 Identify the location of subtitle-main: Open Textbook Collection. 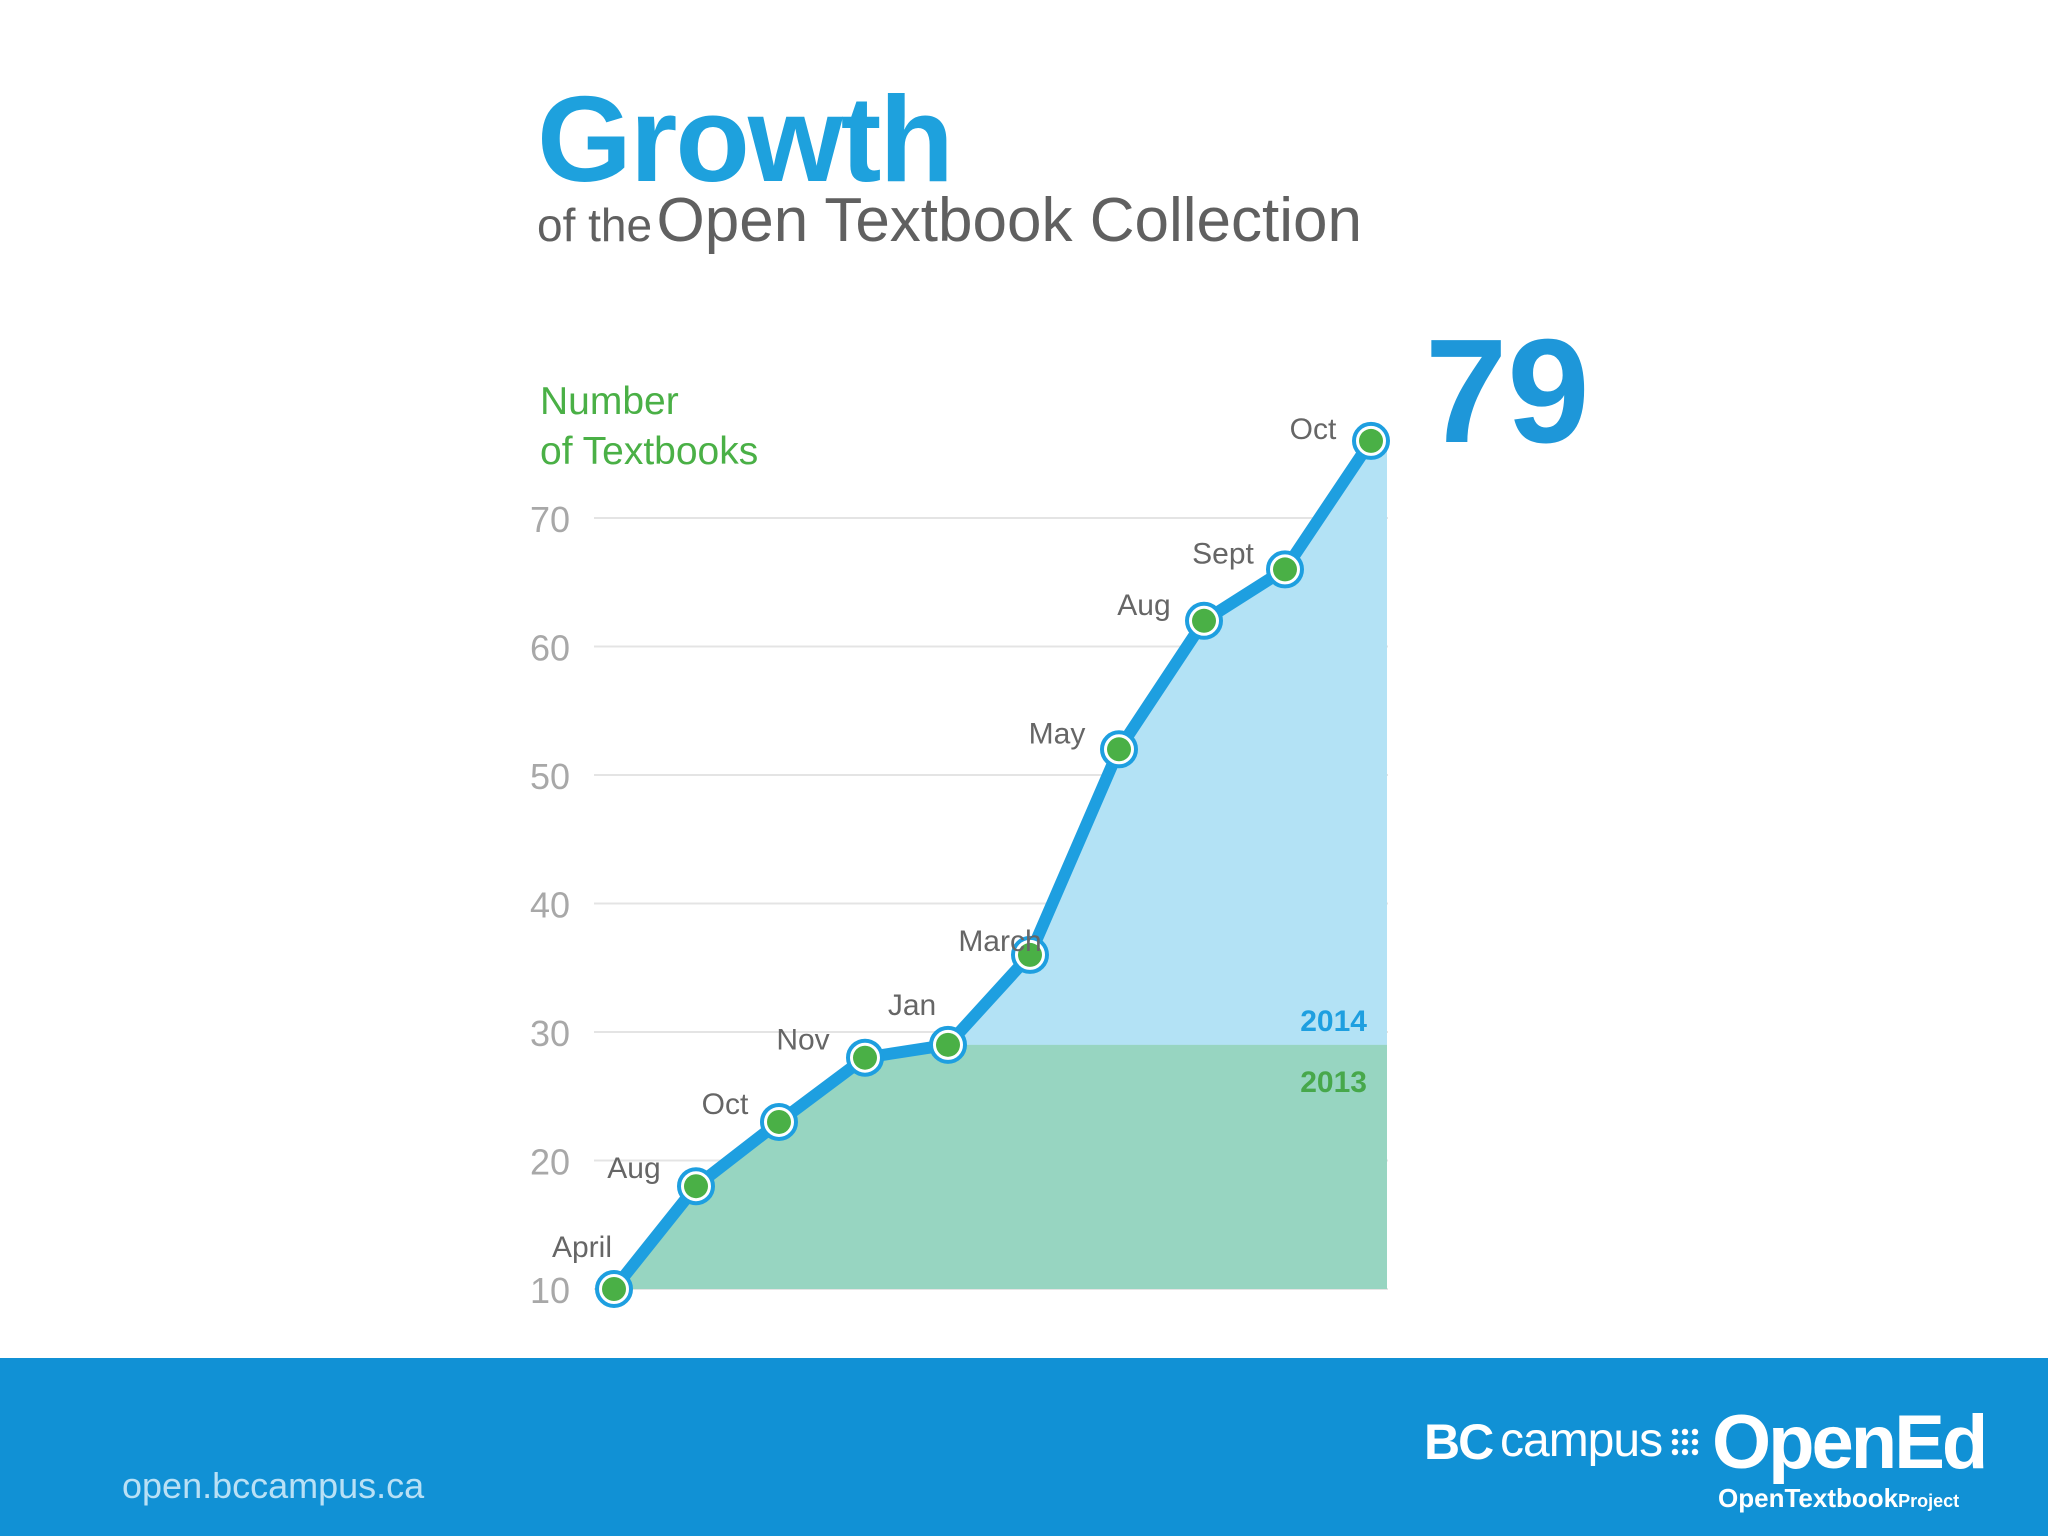
(1009, 220).